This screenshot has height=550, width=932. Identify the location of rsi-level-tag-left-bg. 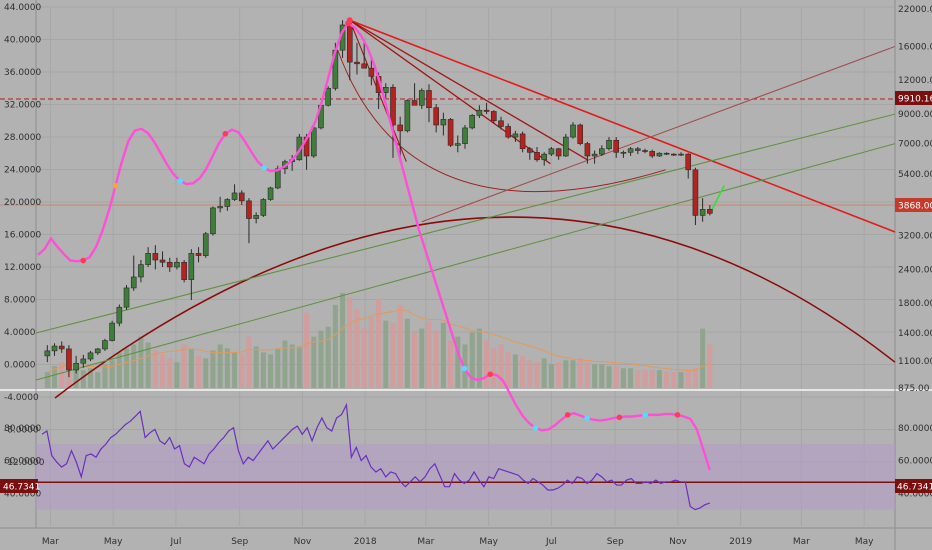
(19, 486).